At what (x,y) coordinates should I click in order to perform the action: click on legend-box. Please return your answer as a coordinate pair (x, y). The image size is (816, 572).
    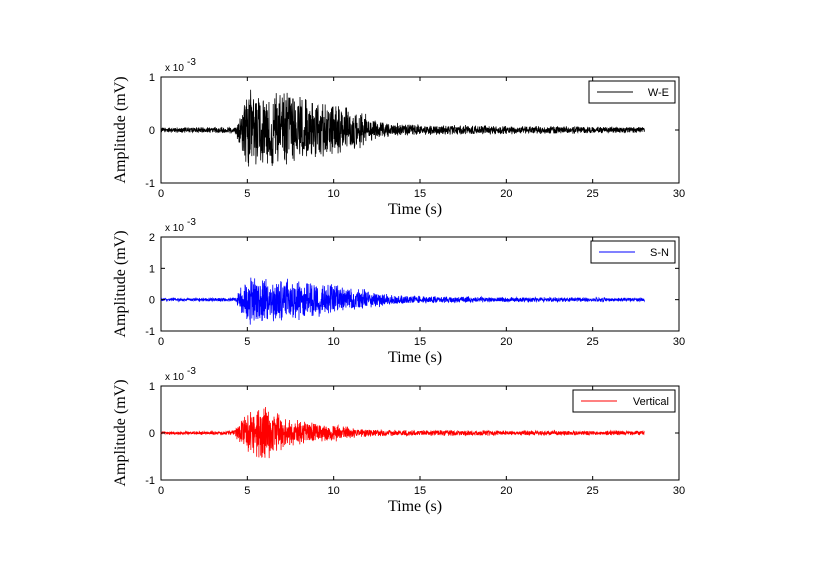
    Looking at the image, I should click on (624, 401).